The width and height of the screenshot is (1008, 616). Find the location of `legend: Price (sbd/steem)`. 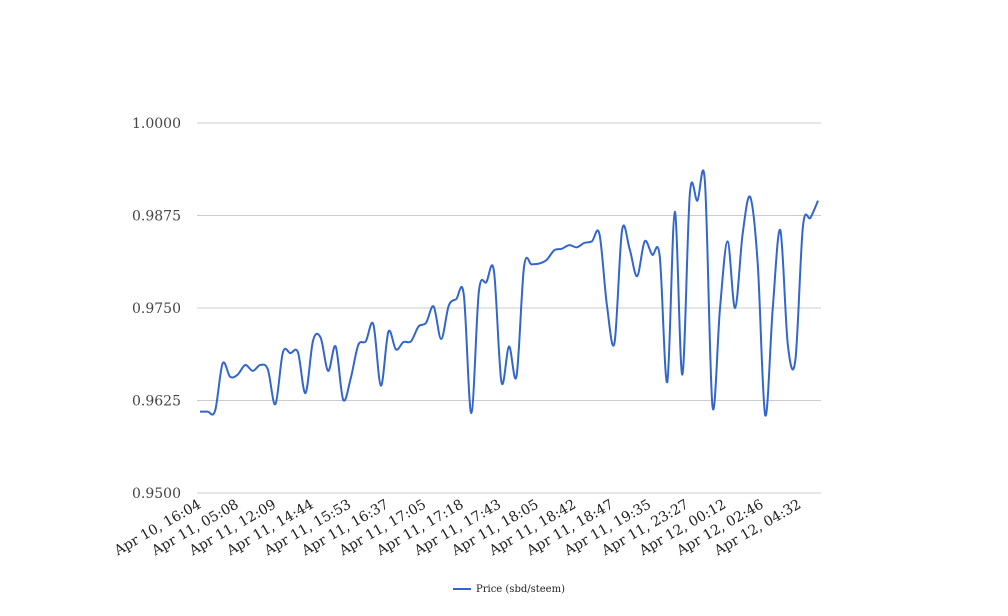

legend: Price (sbd/steem) is located at coordinates (509, 589).